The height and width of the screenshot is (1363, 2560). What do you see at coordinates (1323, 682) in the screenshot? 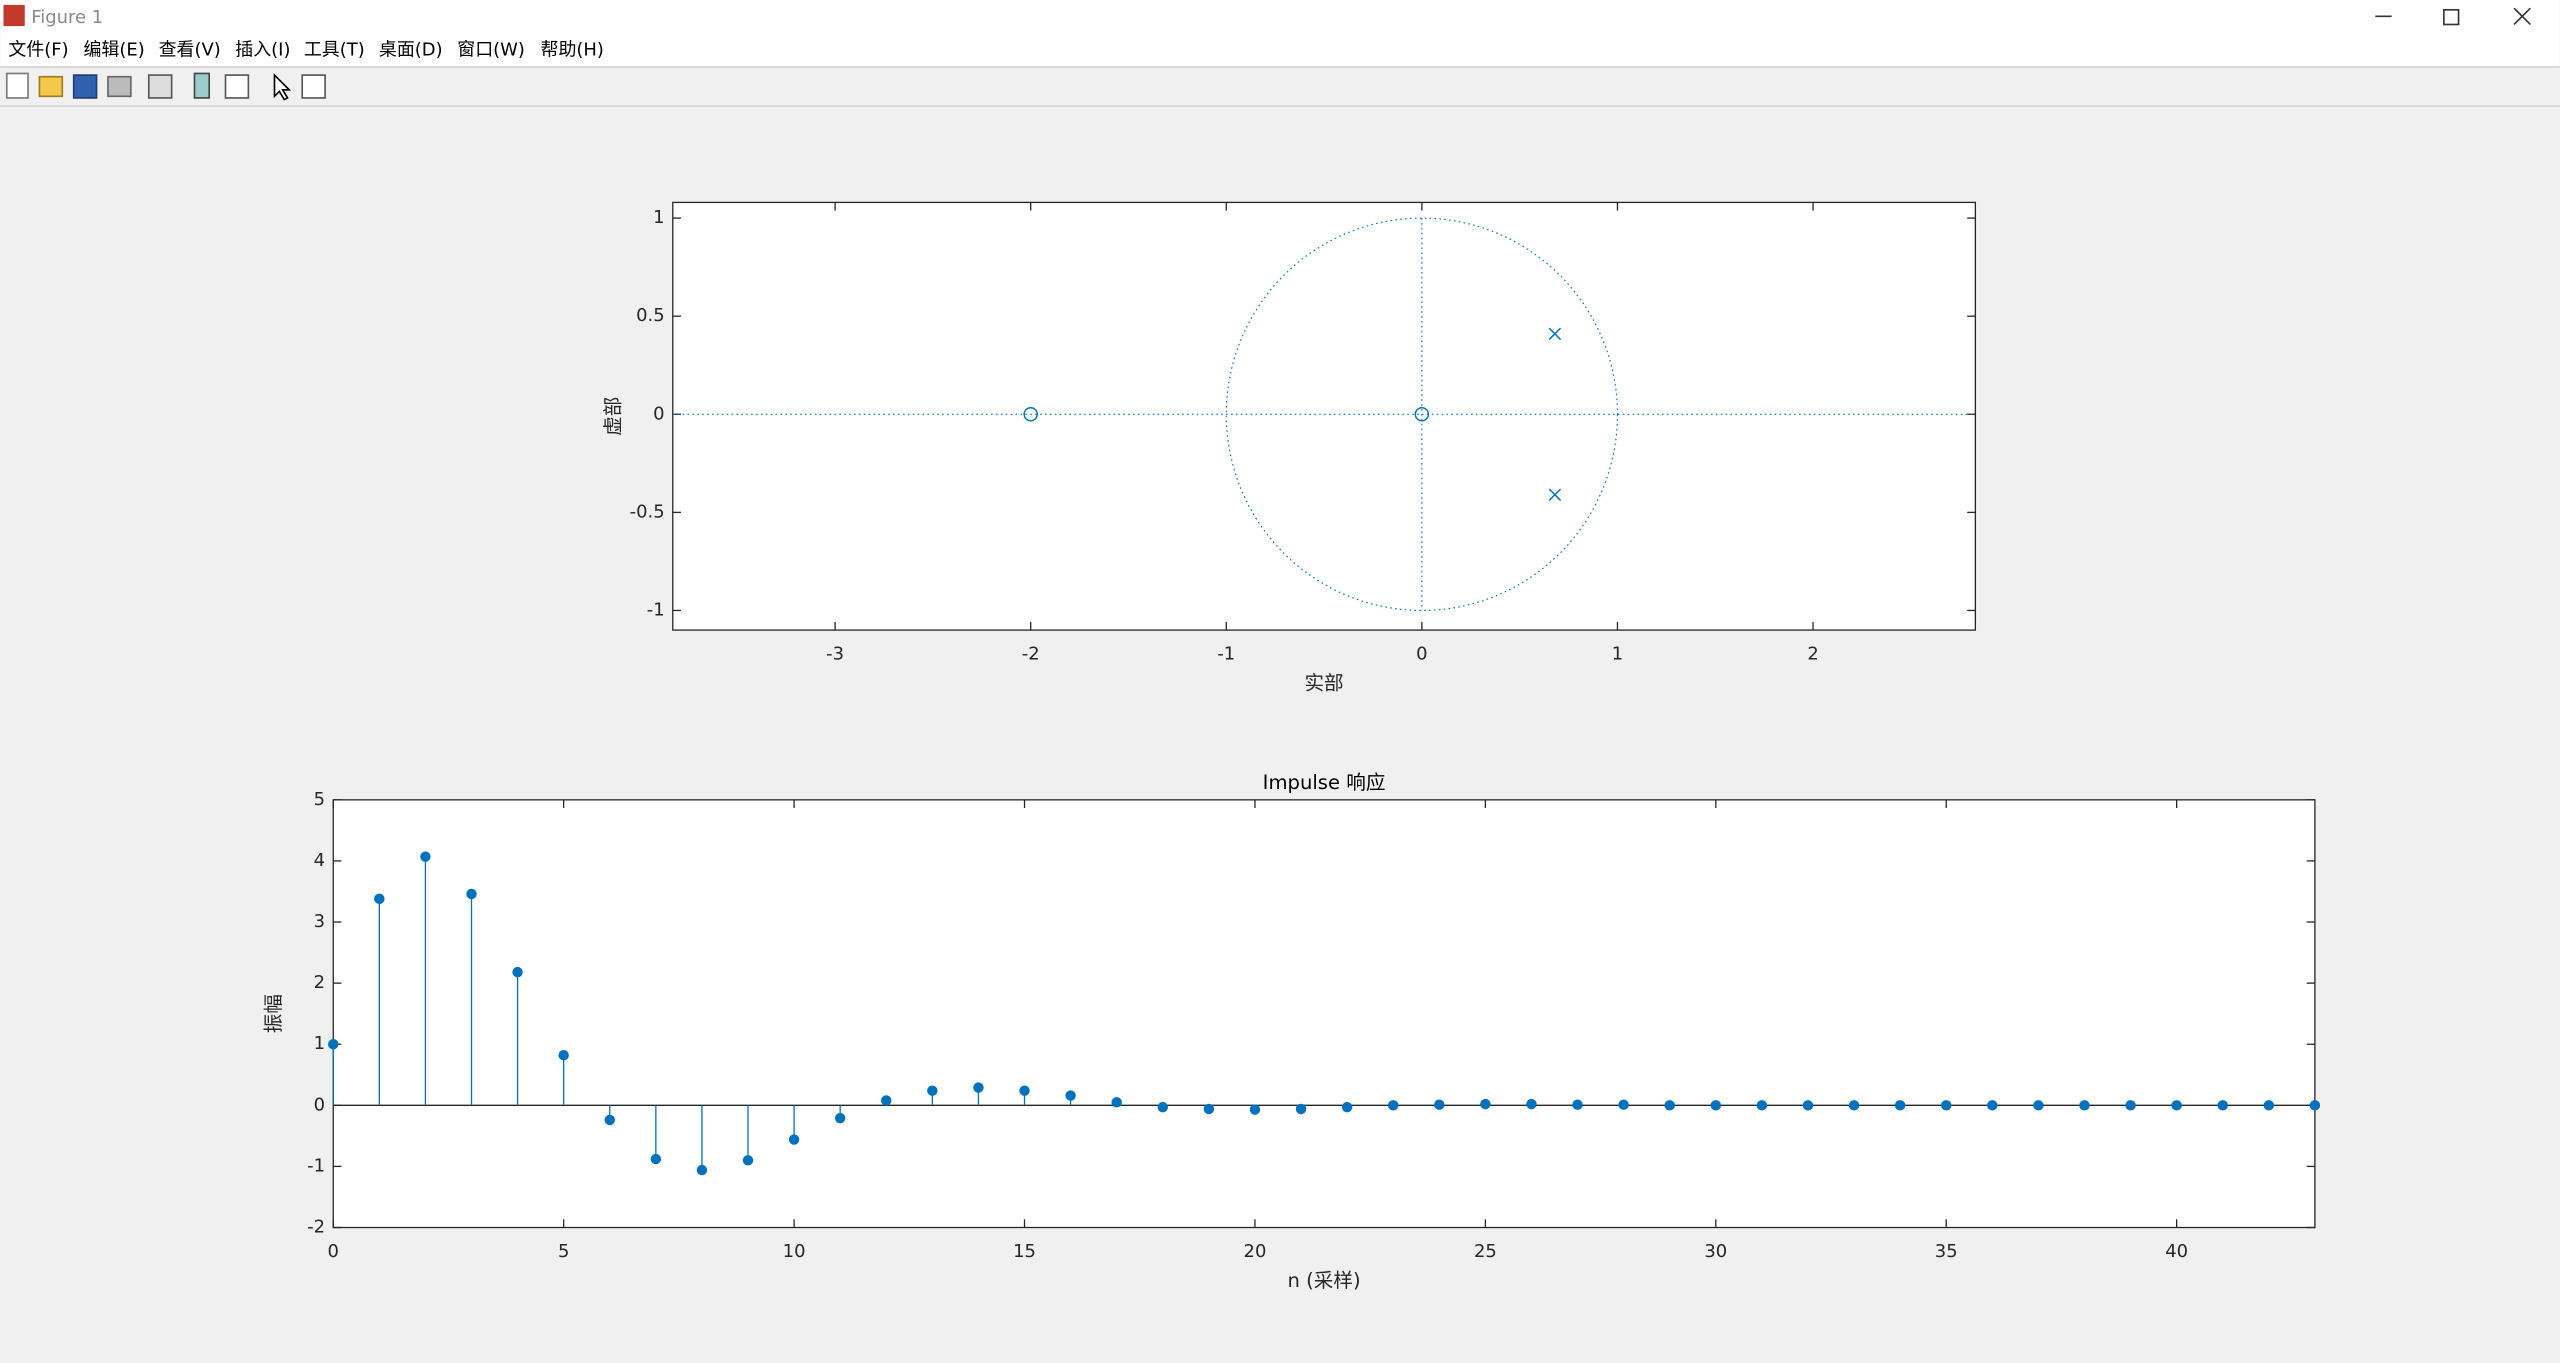
I see `x-axis-label: 实部` at bounding box center [1323, 682].